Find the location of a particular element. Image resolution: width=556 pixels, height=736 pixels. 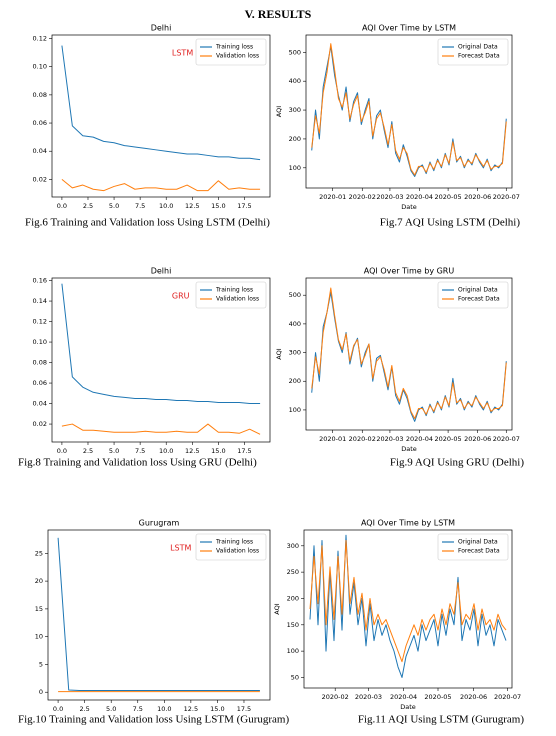

x-tick-label: 2020-03 is located at coordinates (389, 439).